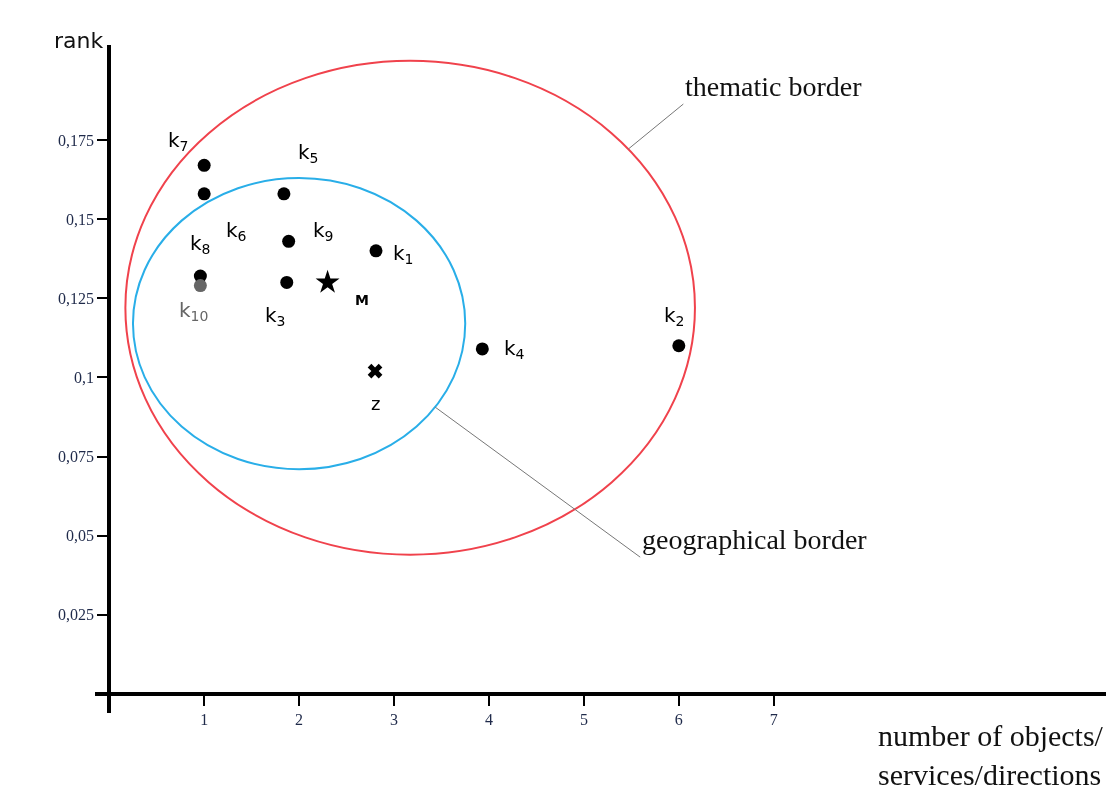 The image size is (1116, 808). What do you see at coordinates (394, 720) in the screenshot?
I see `x-tick-label: 3` at bounding box center [394, 720].